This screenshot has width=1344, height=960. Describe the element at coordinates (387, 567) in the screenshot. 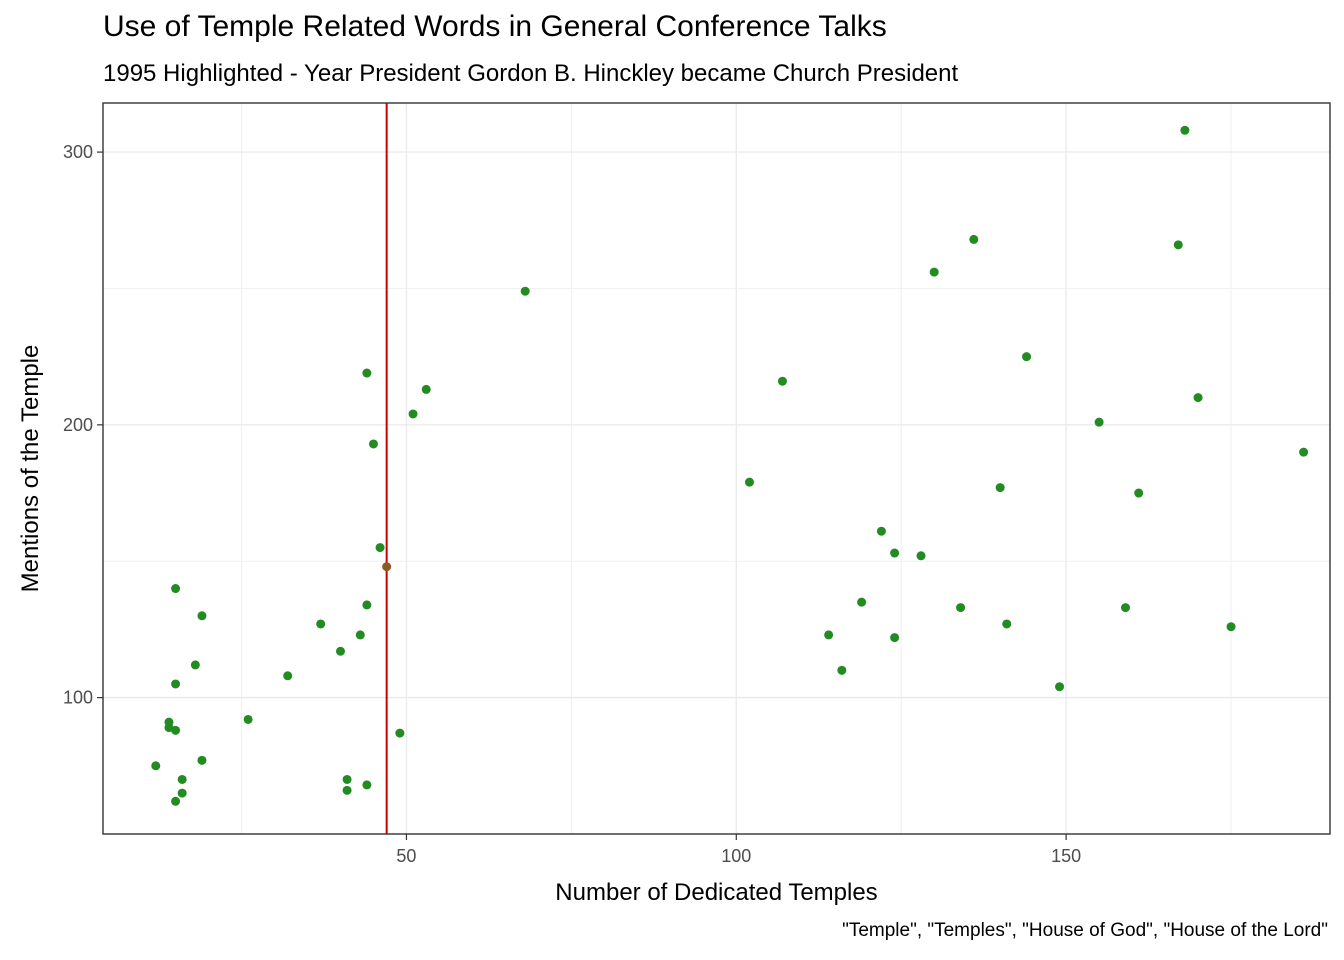

I see `highlighted-data-point` at that location.